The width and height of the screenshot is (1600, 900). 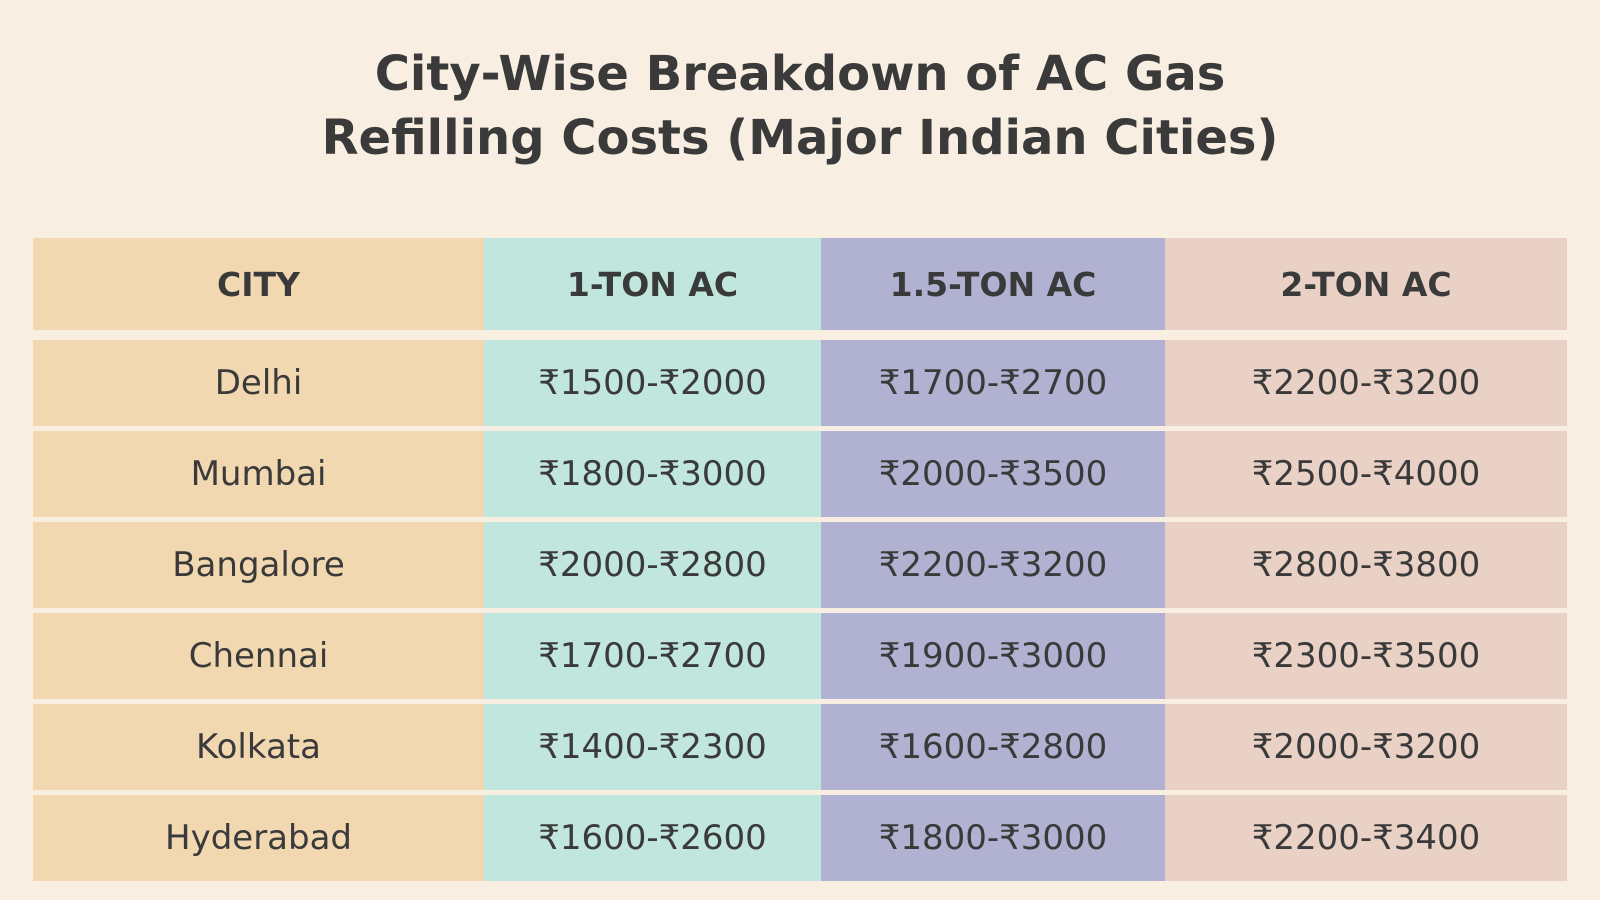 I want to click on header-cell: 1.5-TON AC, so click(x=993, y=284).